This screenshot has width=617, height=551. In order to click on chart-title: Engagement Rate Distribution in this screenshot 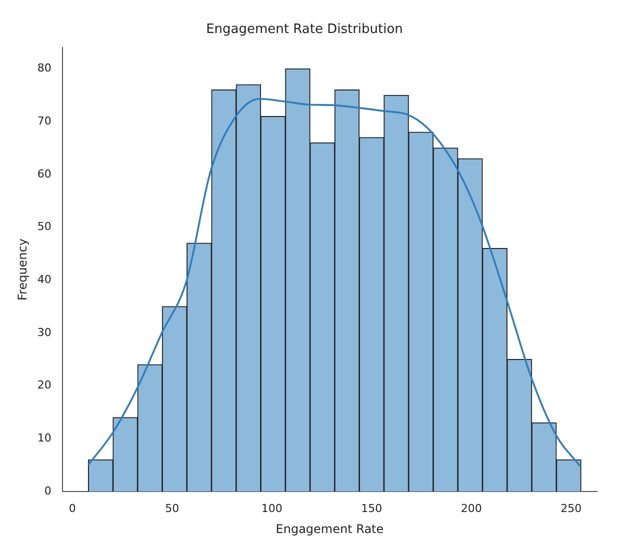, I will do `click(304, 30)`.